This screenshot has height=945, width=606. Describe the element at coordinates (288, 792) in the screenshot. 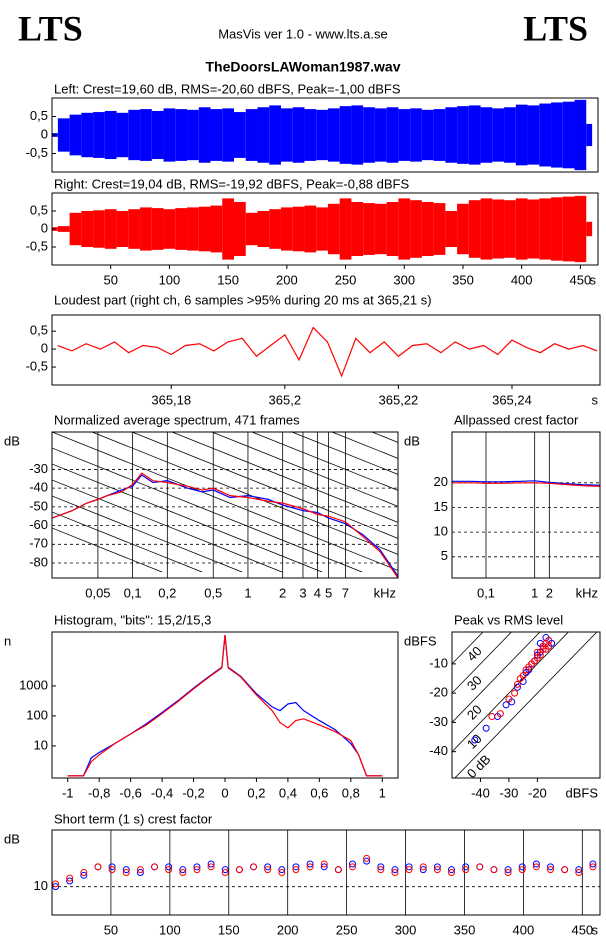

I see `x-tick-label: 0,4` at that location.